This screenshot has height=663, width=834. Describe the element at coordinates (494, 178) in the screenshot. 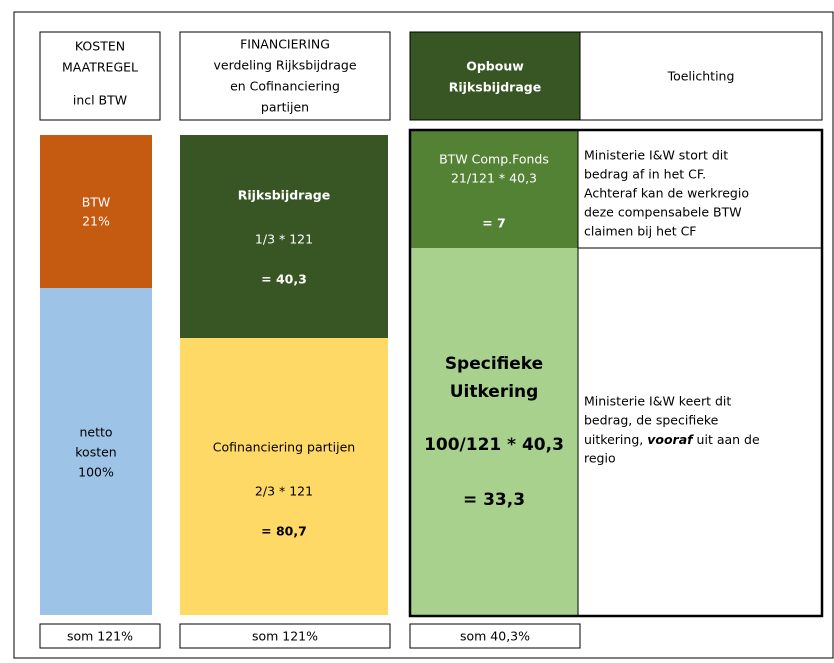

I see `block-text: 21/121 * 40,3` at that location.